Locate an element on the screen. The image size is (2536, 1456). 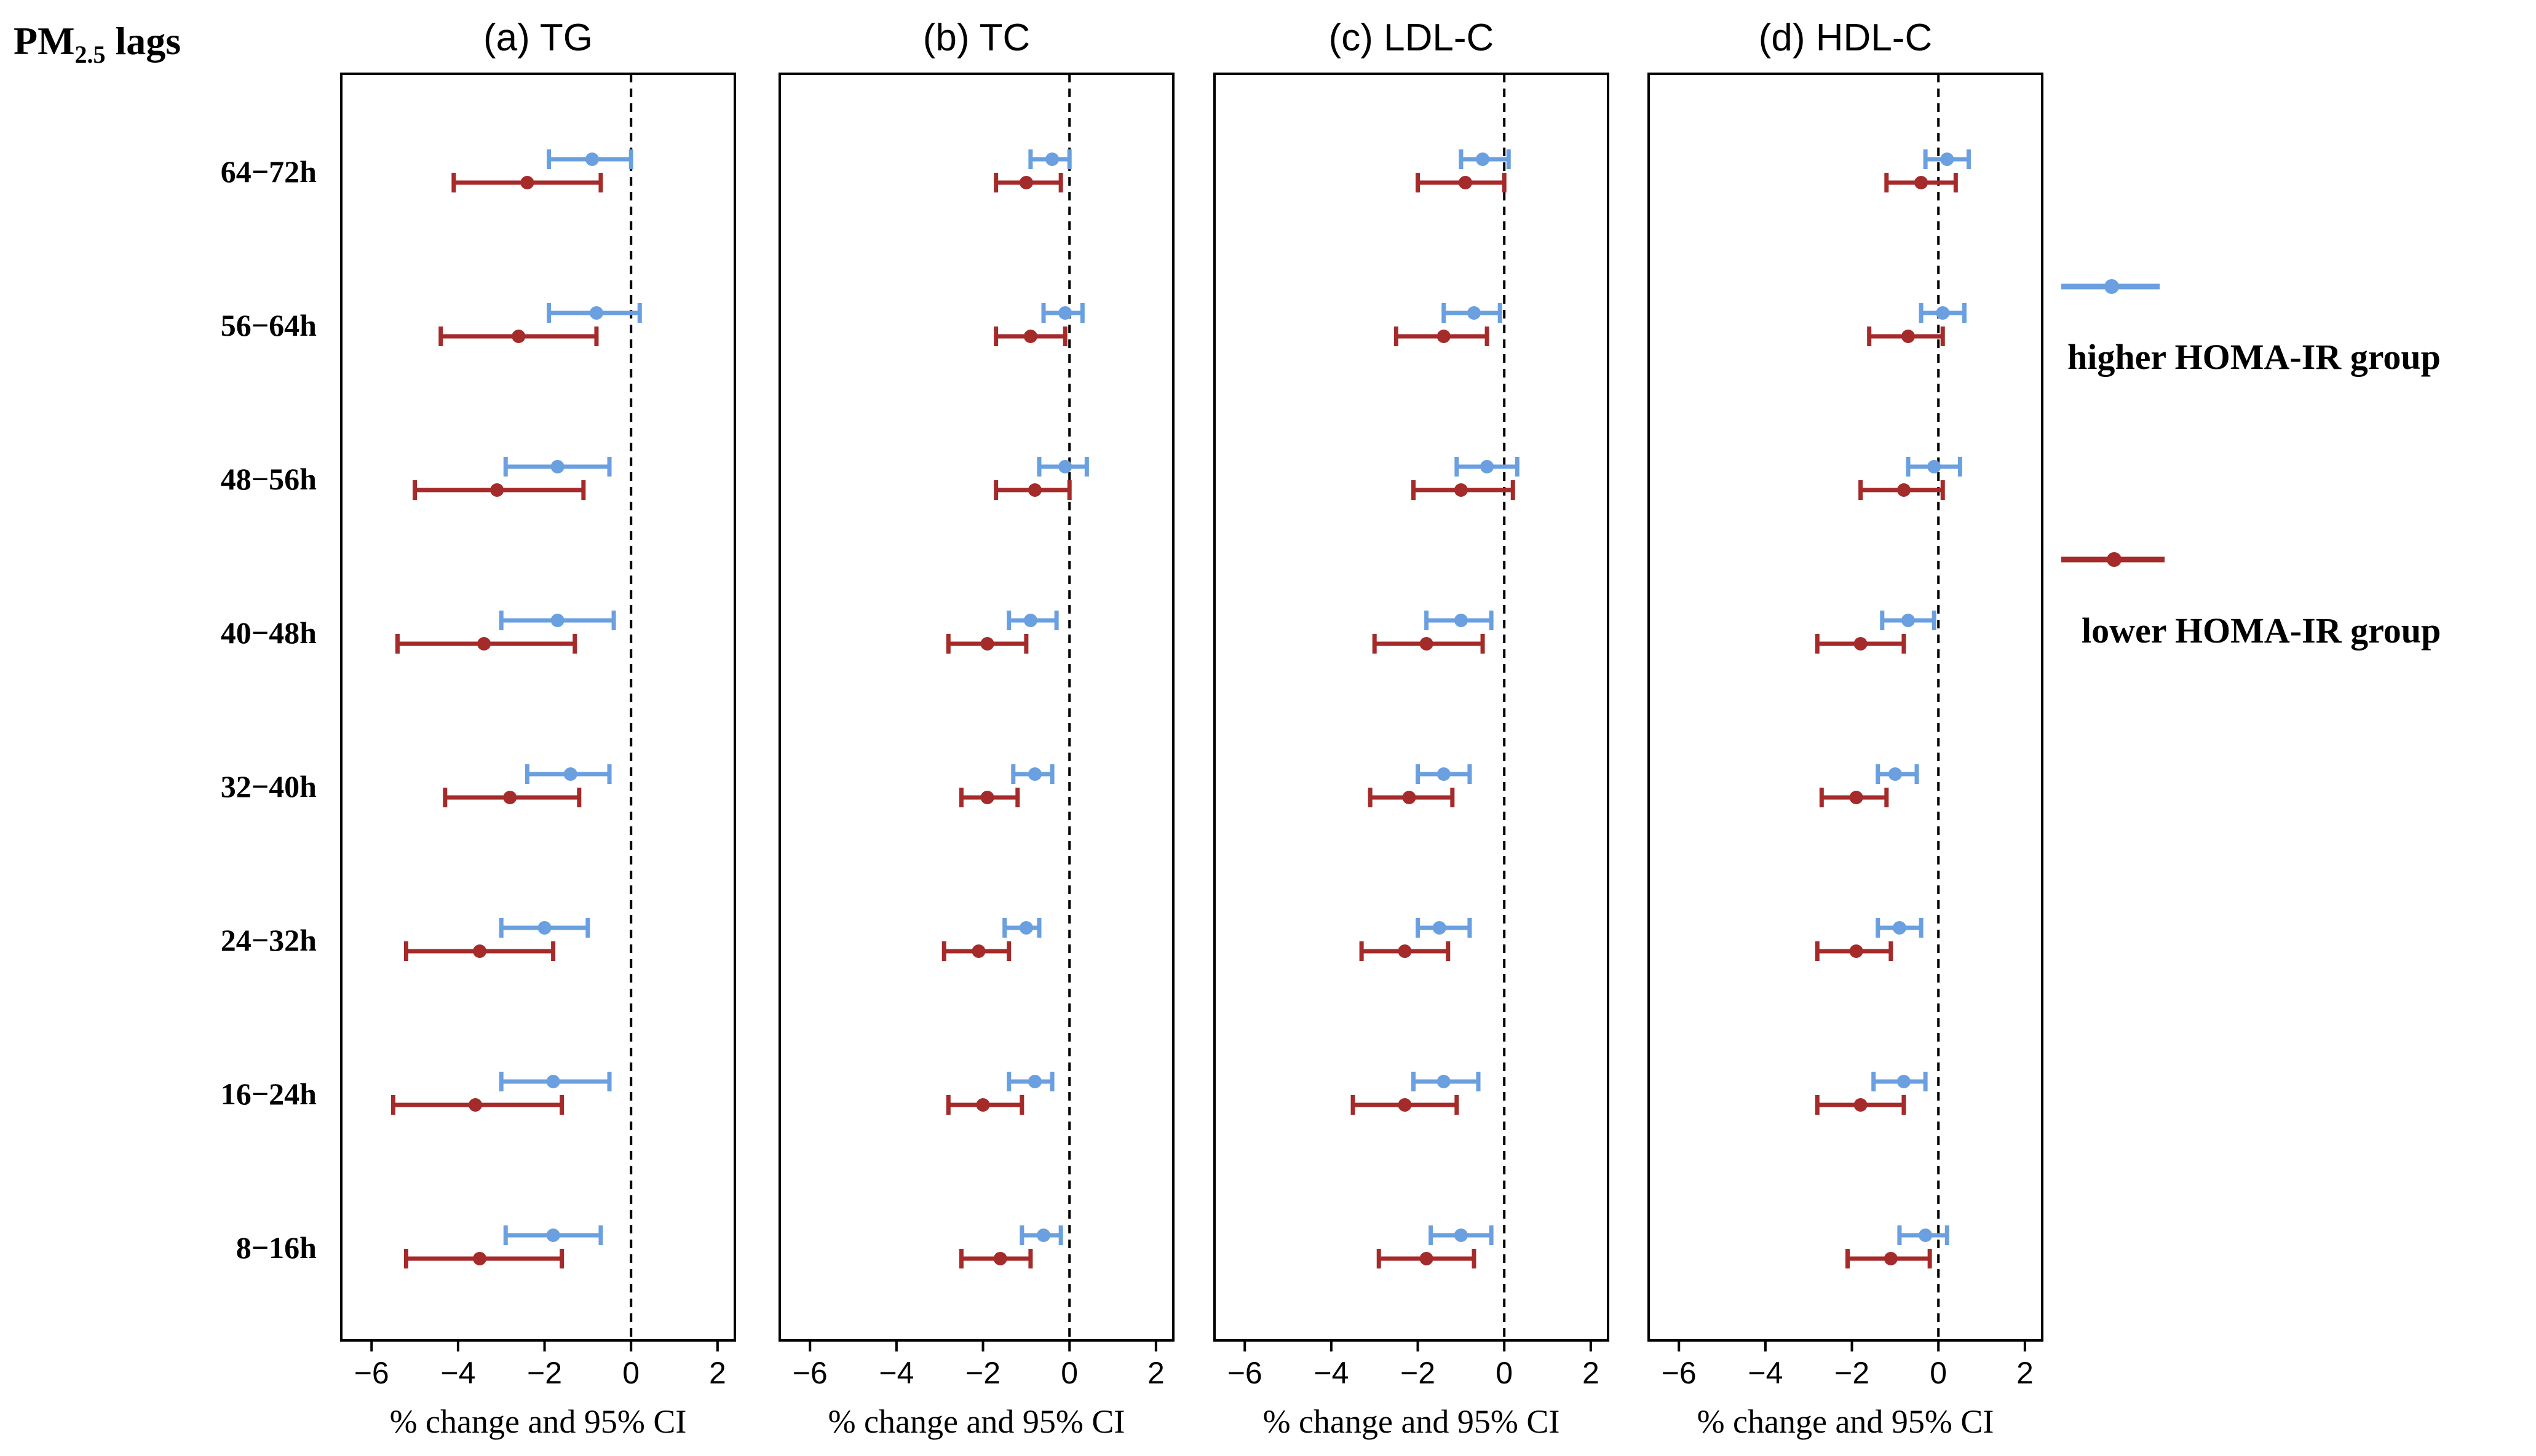
legend-item: higher HOMA-IR group is located at coordinates (2251, 328).